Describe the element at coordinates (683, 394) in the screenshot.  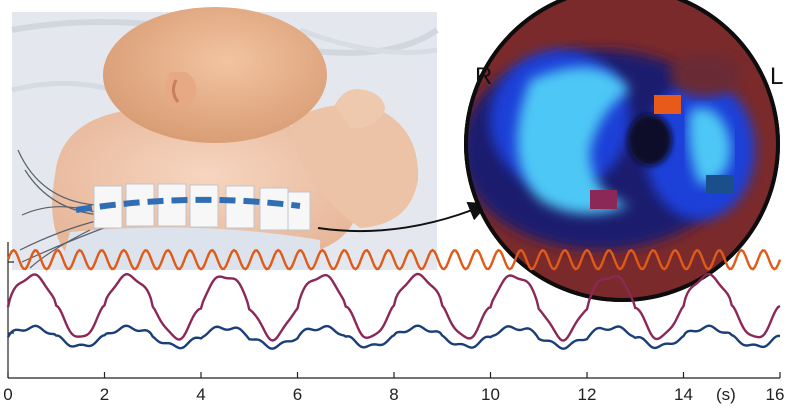
I see `x-tick-label: 14` at that location.